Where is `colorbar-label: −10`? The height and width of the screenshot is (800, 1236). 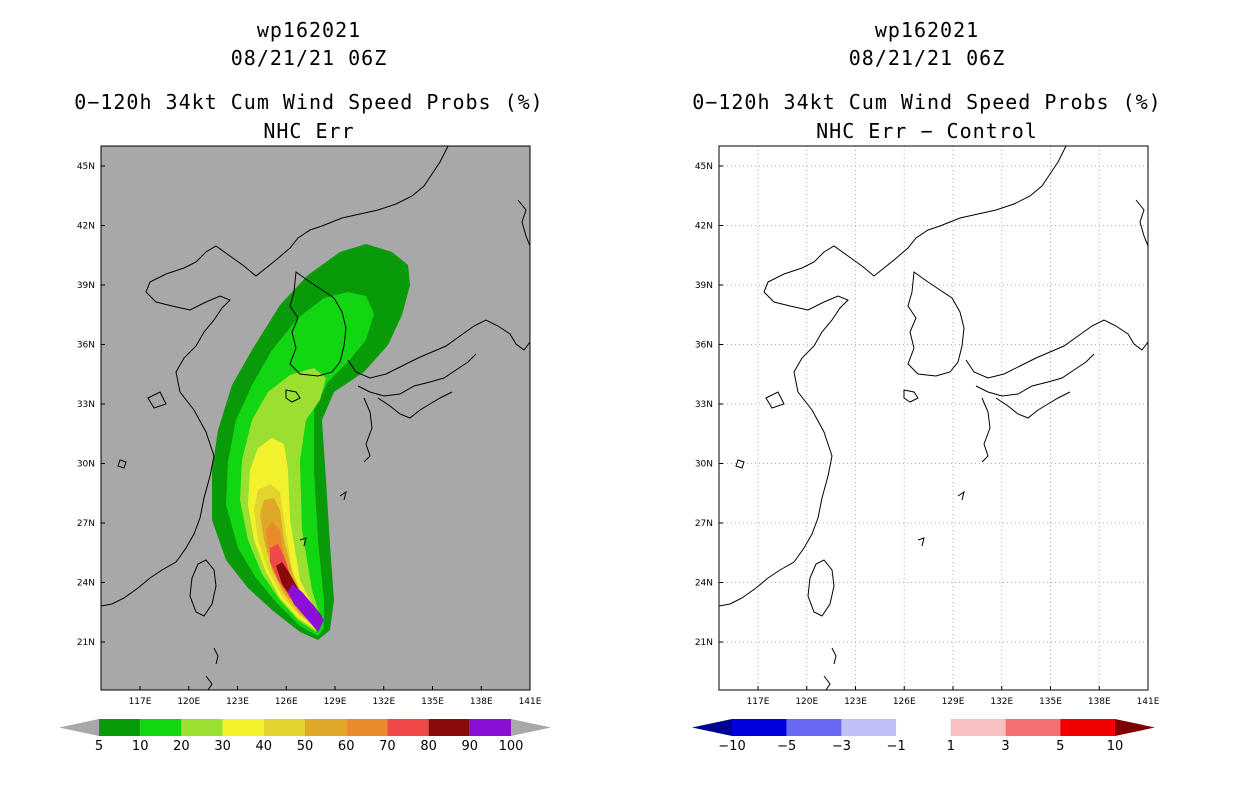 colorbar-label: −10 is located at coordinates (731, 746).